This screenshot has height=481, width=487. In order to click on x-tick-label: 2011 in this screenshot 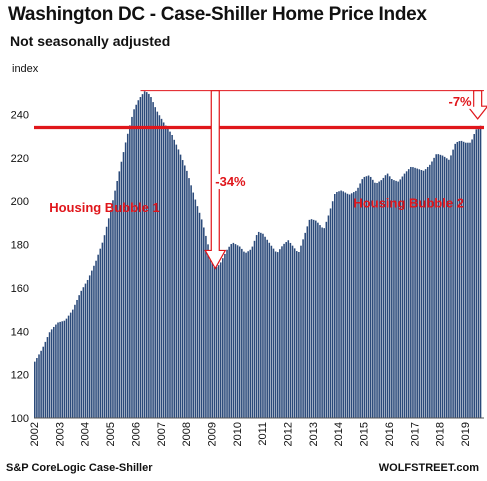, I will do `click(263, 434)`.